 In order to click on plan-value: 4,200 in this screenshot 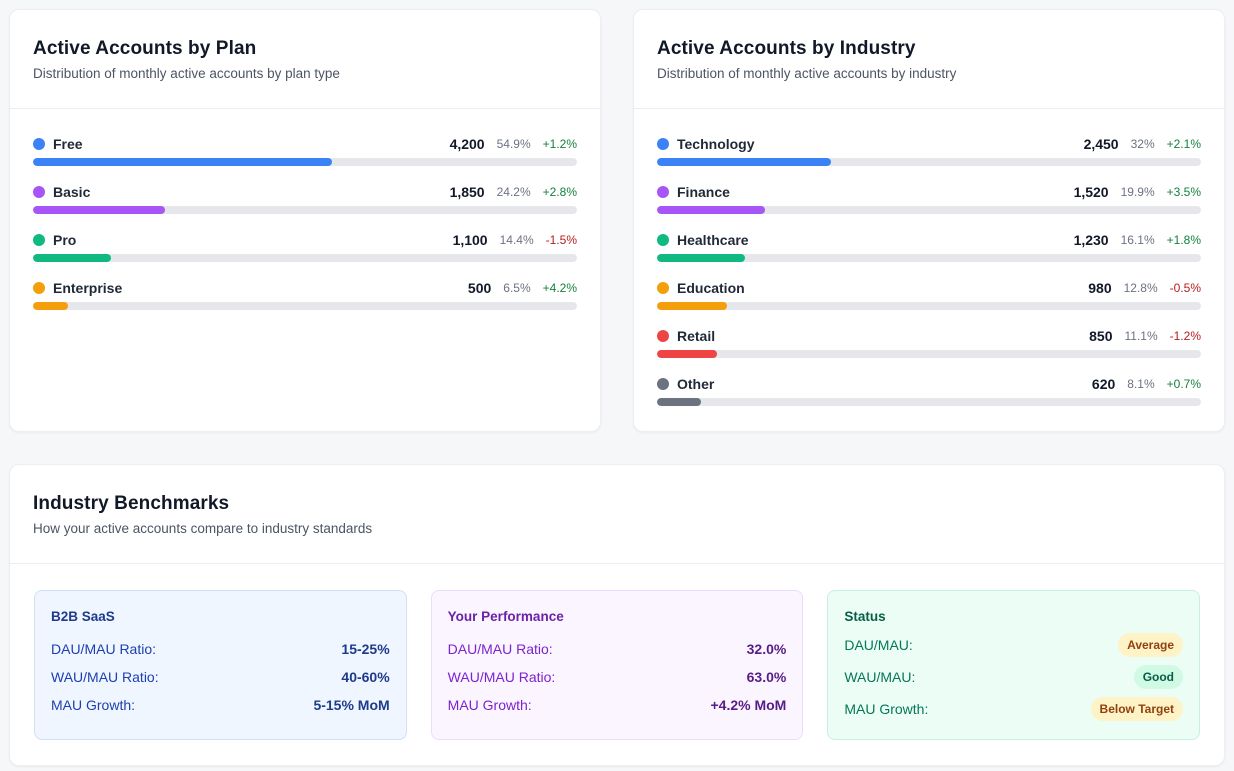, I will do `click(467, 144)`.